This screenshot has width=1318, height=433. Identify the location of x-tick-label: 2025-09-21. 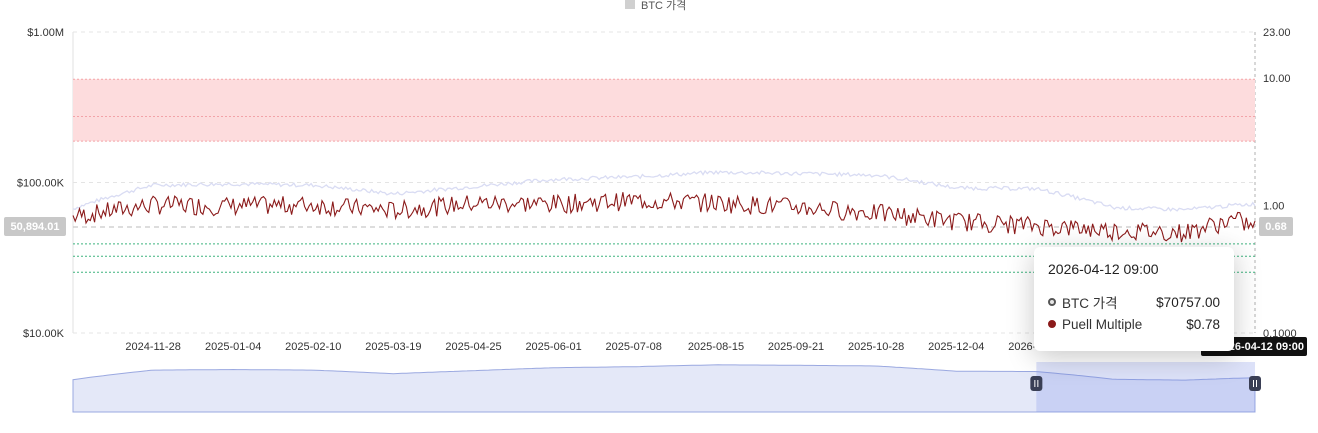
(796, 347).